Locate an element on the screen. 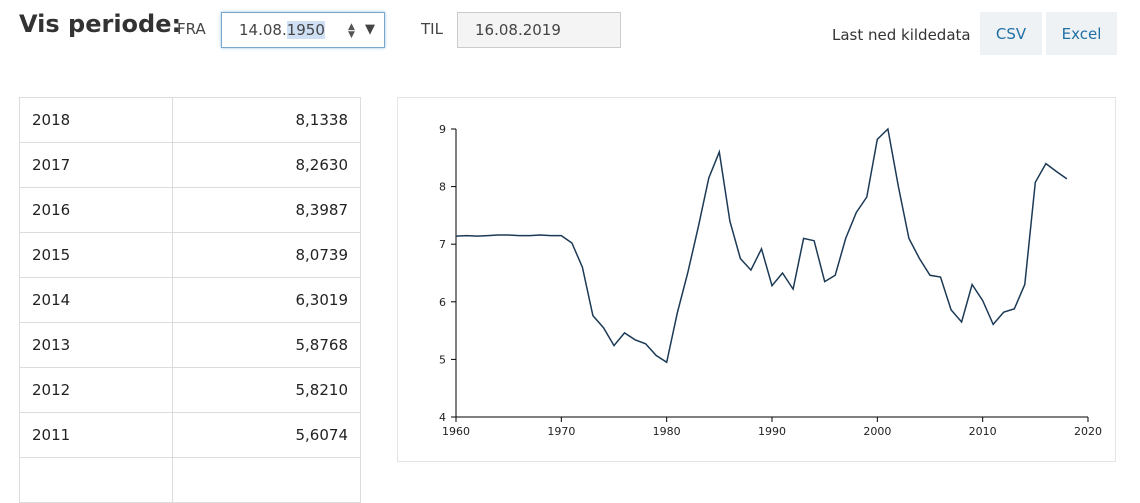 The width and height of the screenshot is (1140, 503). year-cell: 2014 is located at coordinates (96, 300).